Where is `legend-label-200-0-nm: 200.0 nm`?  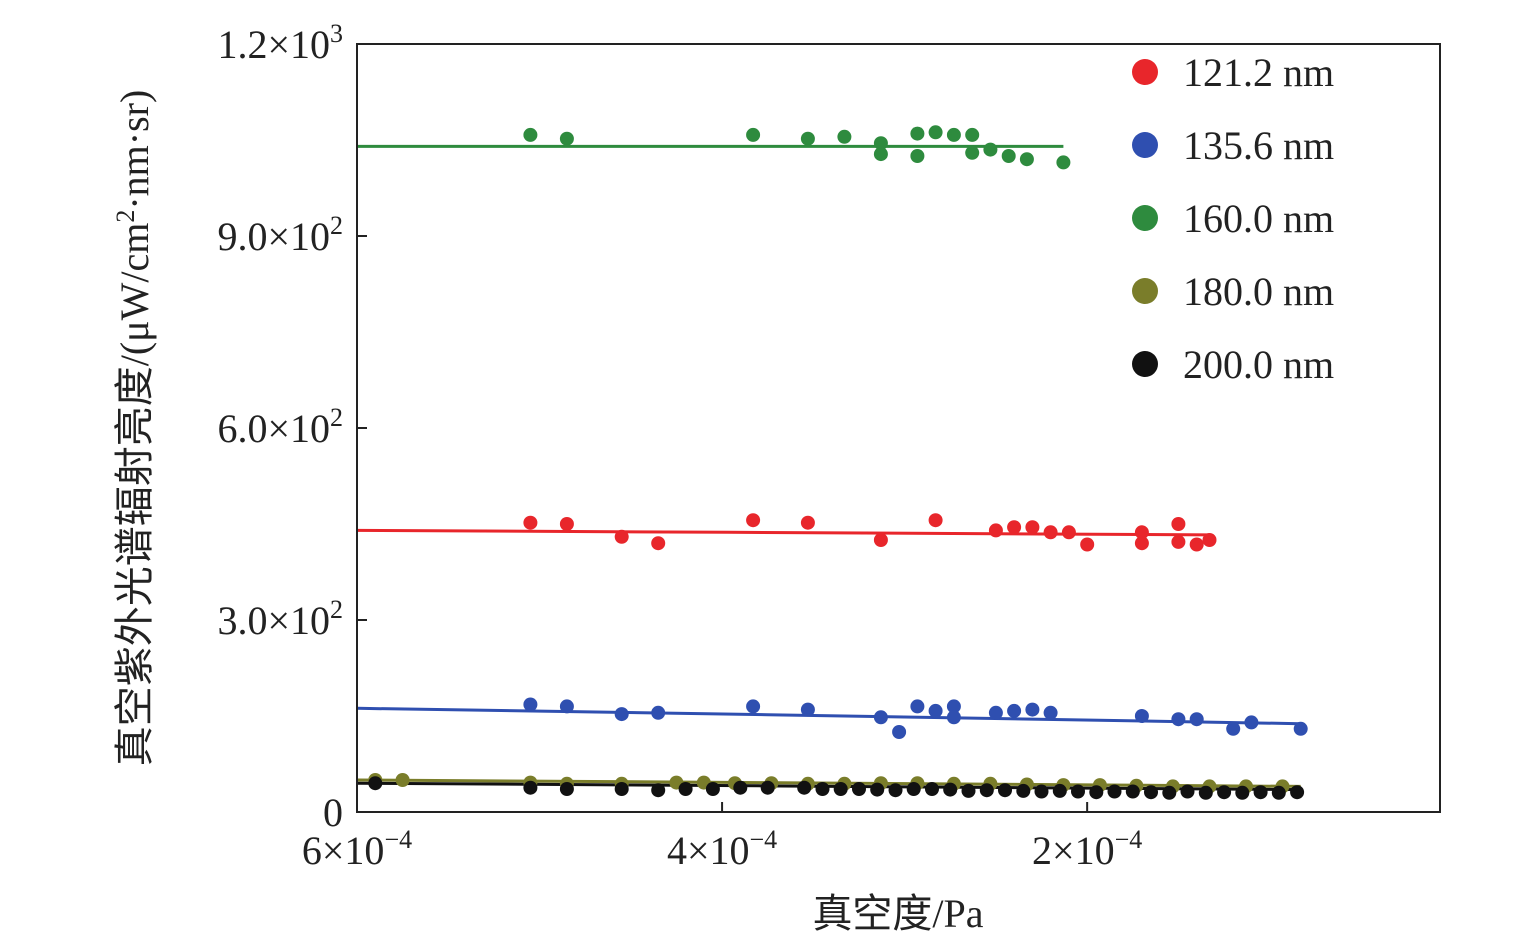
legend-label-200-0-nm: 200.0 nm is located at coordinates (1258, 364).